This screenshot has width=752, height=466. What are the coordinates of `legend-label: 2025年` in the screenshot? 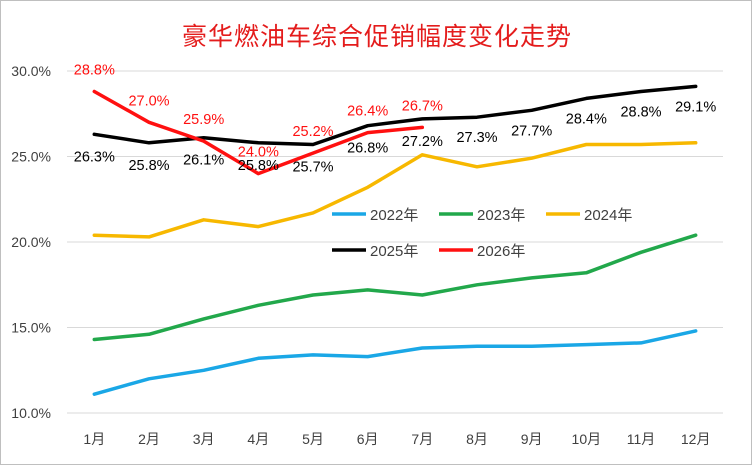 It's located at (394, 251).